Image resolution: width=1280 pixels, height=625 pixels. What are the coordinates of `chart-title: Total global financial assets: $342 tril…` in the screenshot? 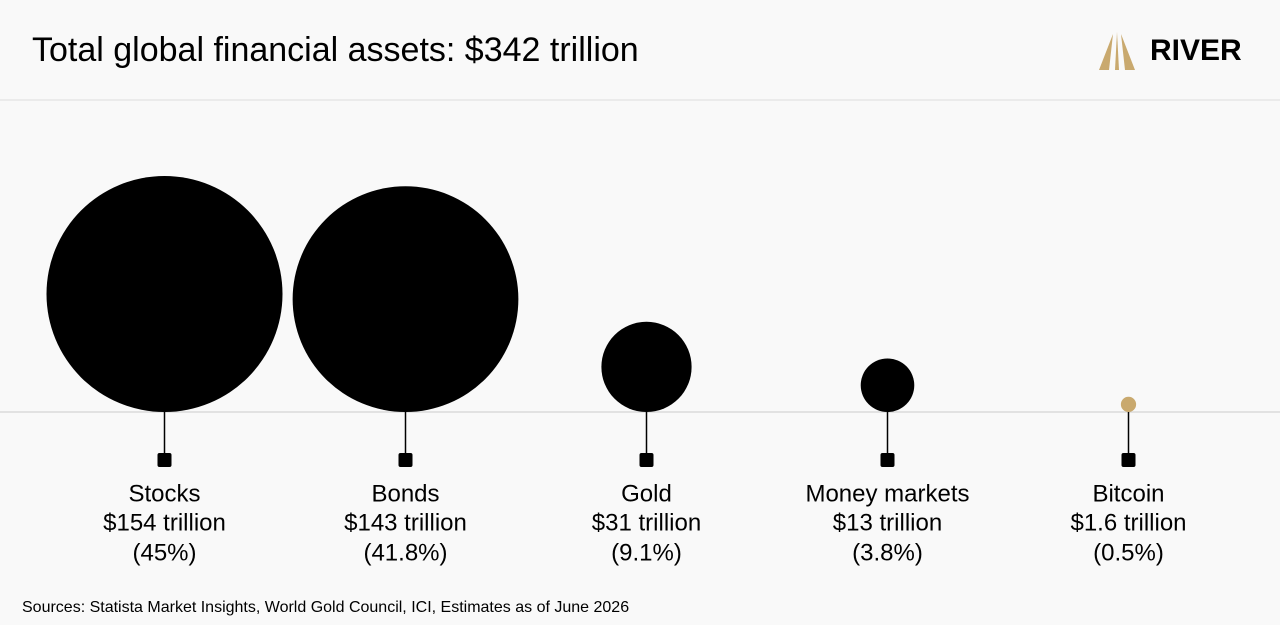 It's located at (335, 50).